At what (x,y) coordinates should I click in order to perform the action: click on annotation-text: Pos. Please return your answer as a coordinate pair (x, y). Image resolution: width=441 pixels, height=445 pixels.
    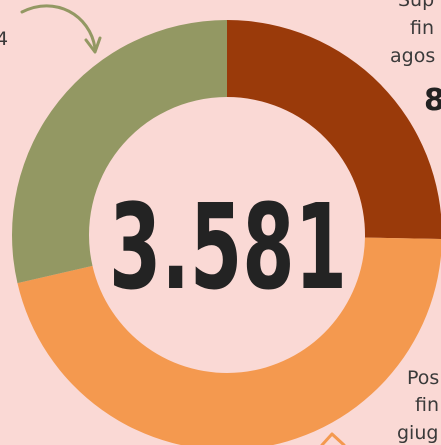
    Looking at the image, I should click on (423, 378).